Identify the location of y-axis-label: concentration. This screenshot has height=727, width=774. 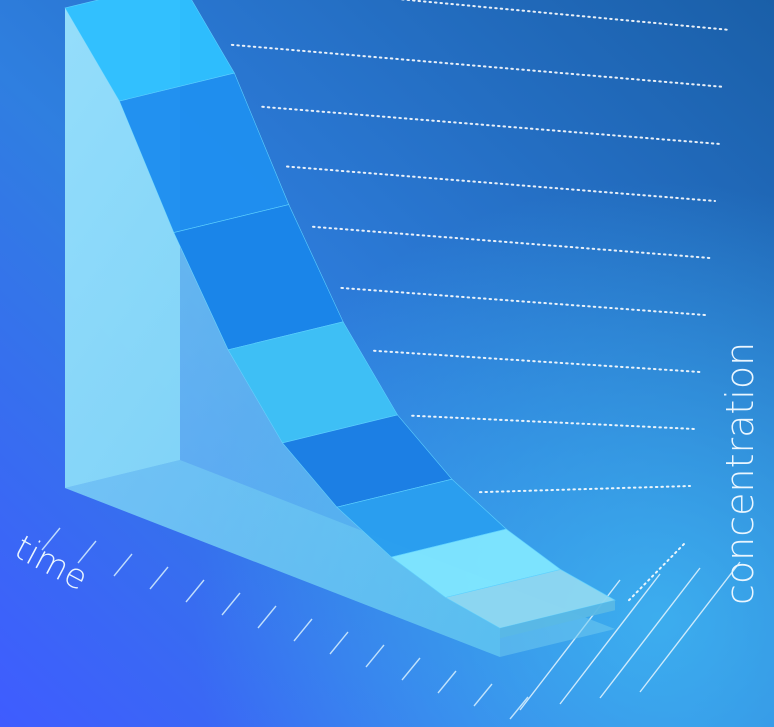
(740, 473).